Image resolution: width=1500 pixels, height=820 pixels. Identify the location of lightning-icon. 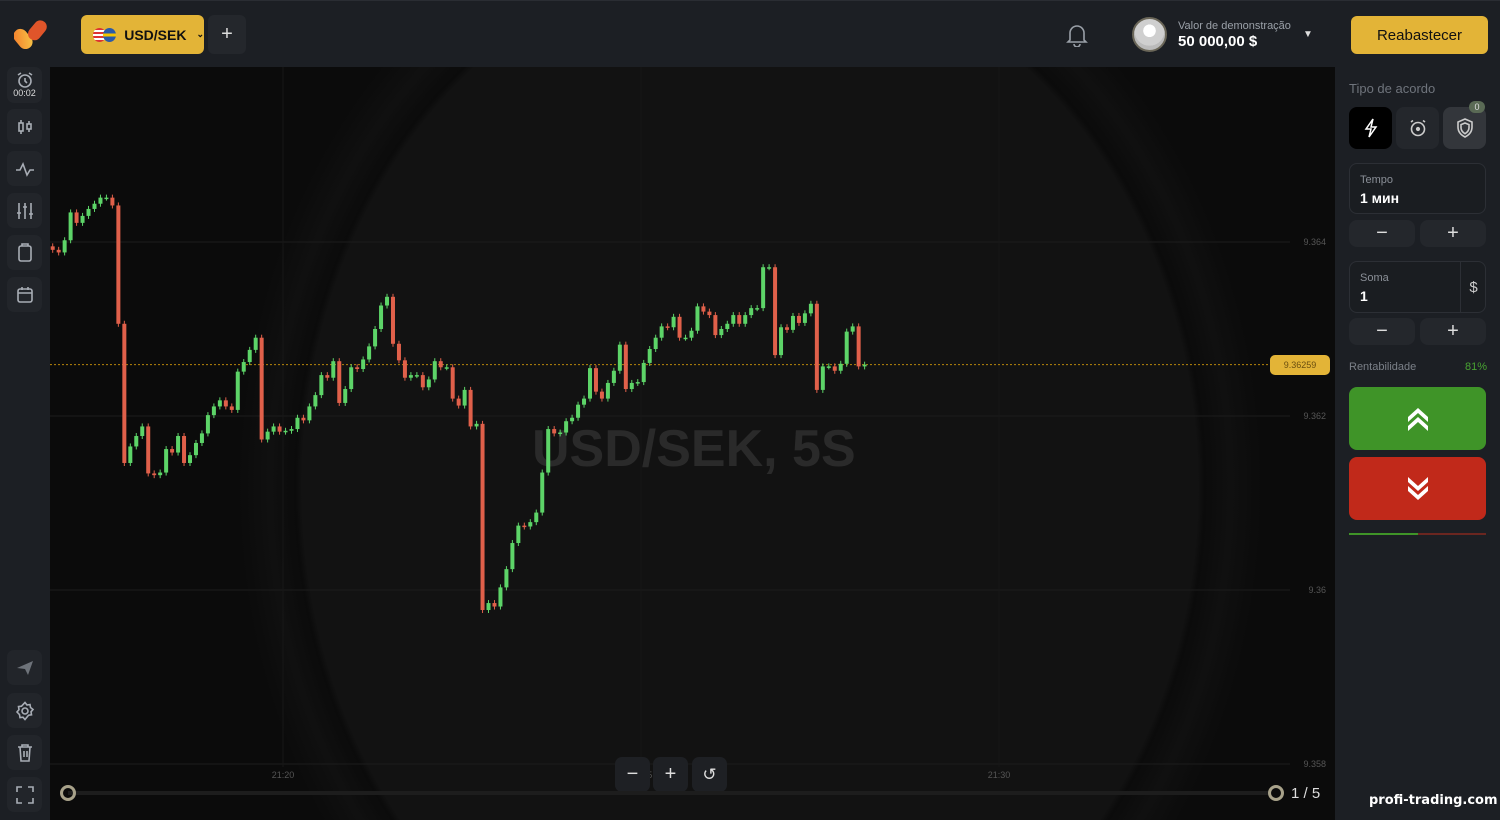
(1370, 128).